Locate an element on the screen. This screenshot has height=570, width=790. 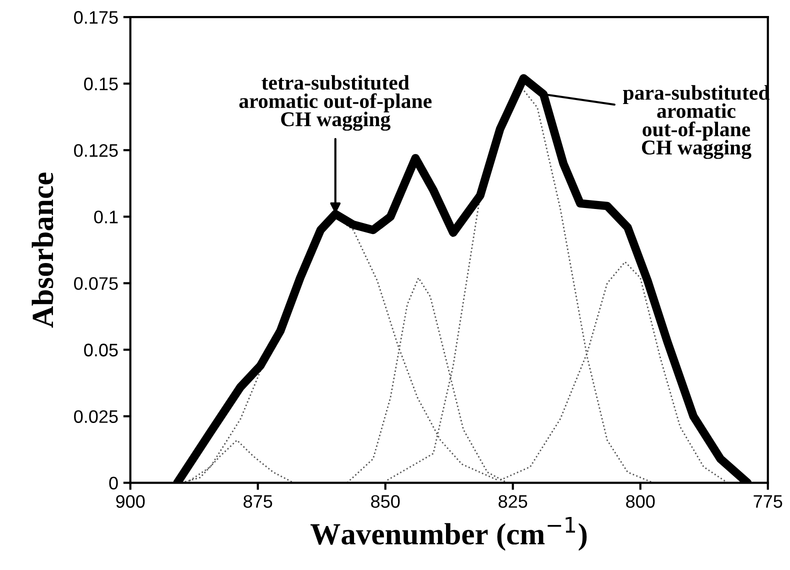
y-tick-label: 0.15 is located at coordinates (101, 84).